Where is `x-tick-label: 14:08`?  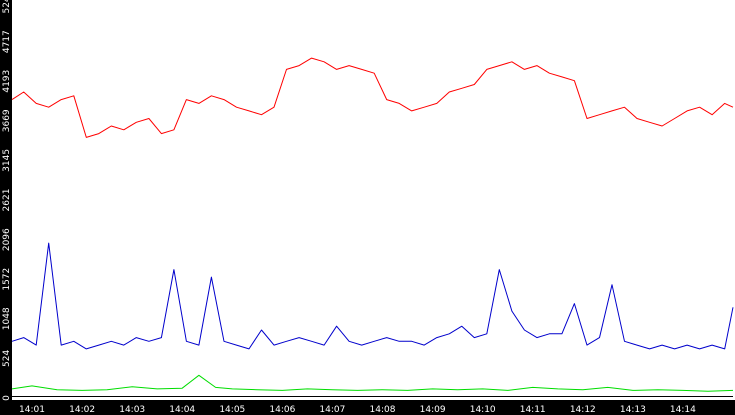 x-tick-label: 14:08 is located at coordinates (383, 410).